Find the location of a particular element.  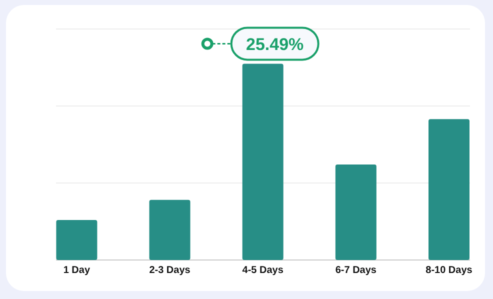

x-tick-label: 1 Day is located at coordinates (76, 270).